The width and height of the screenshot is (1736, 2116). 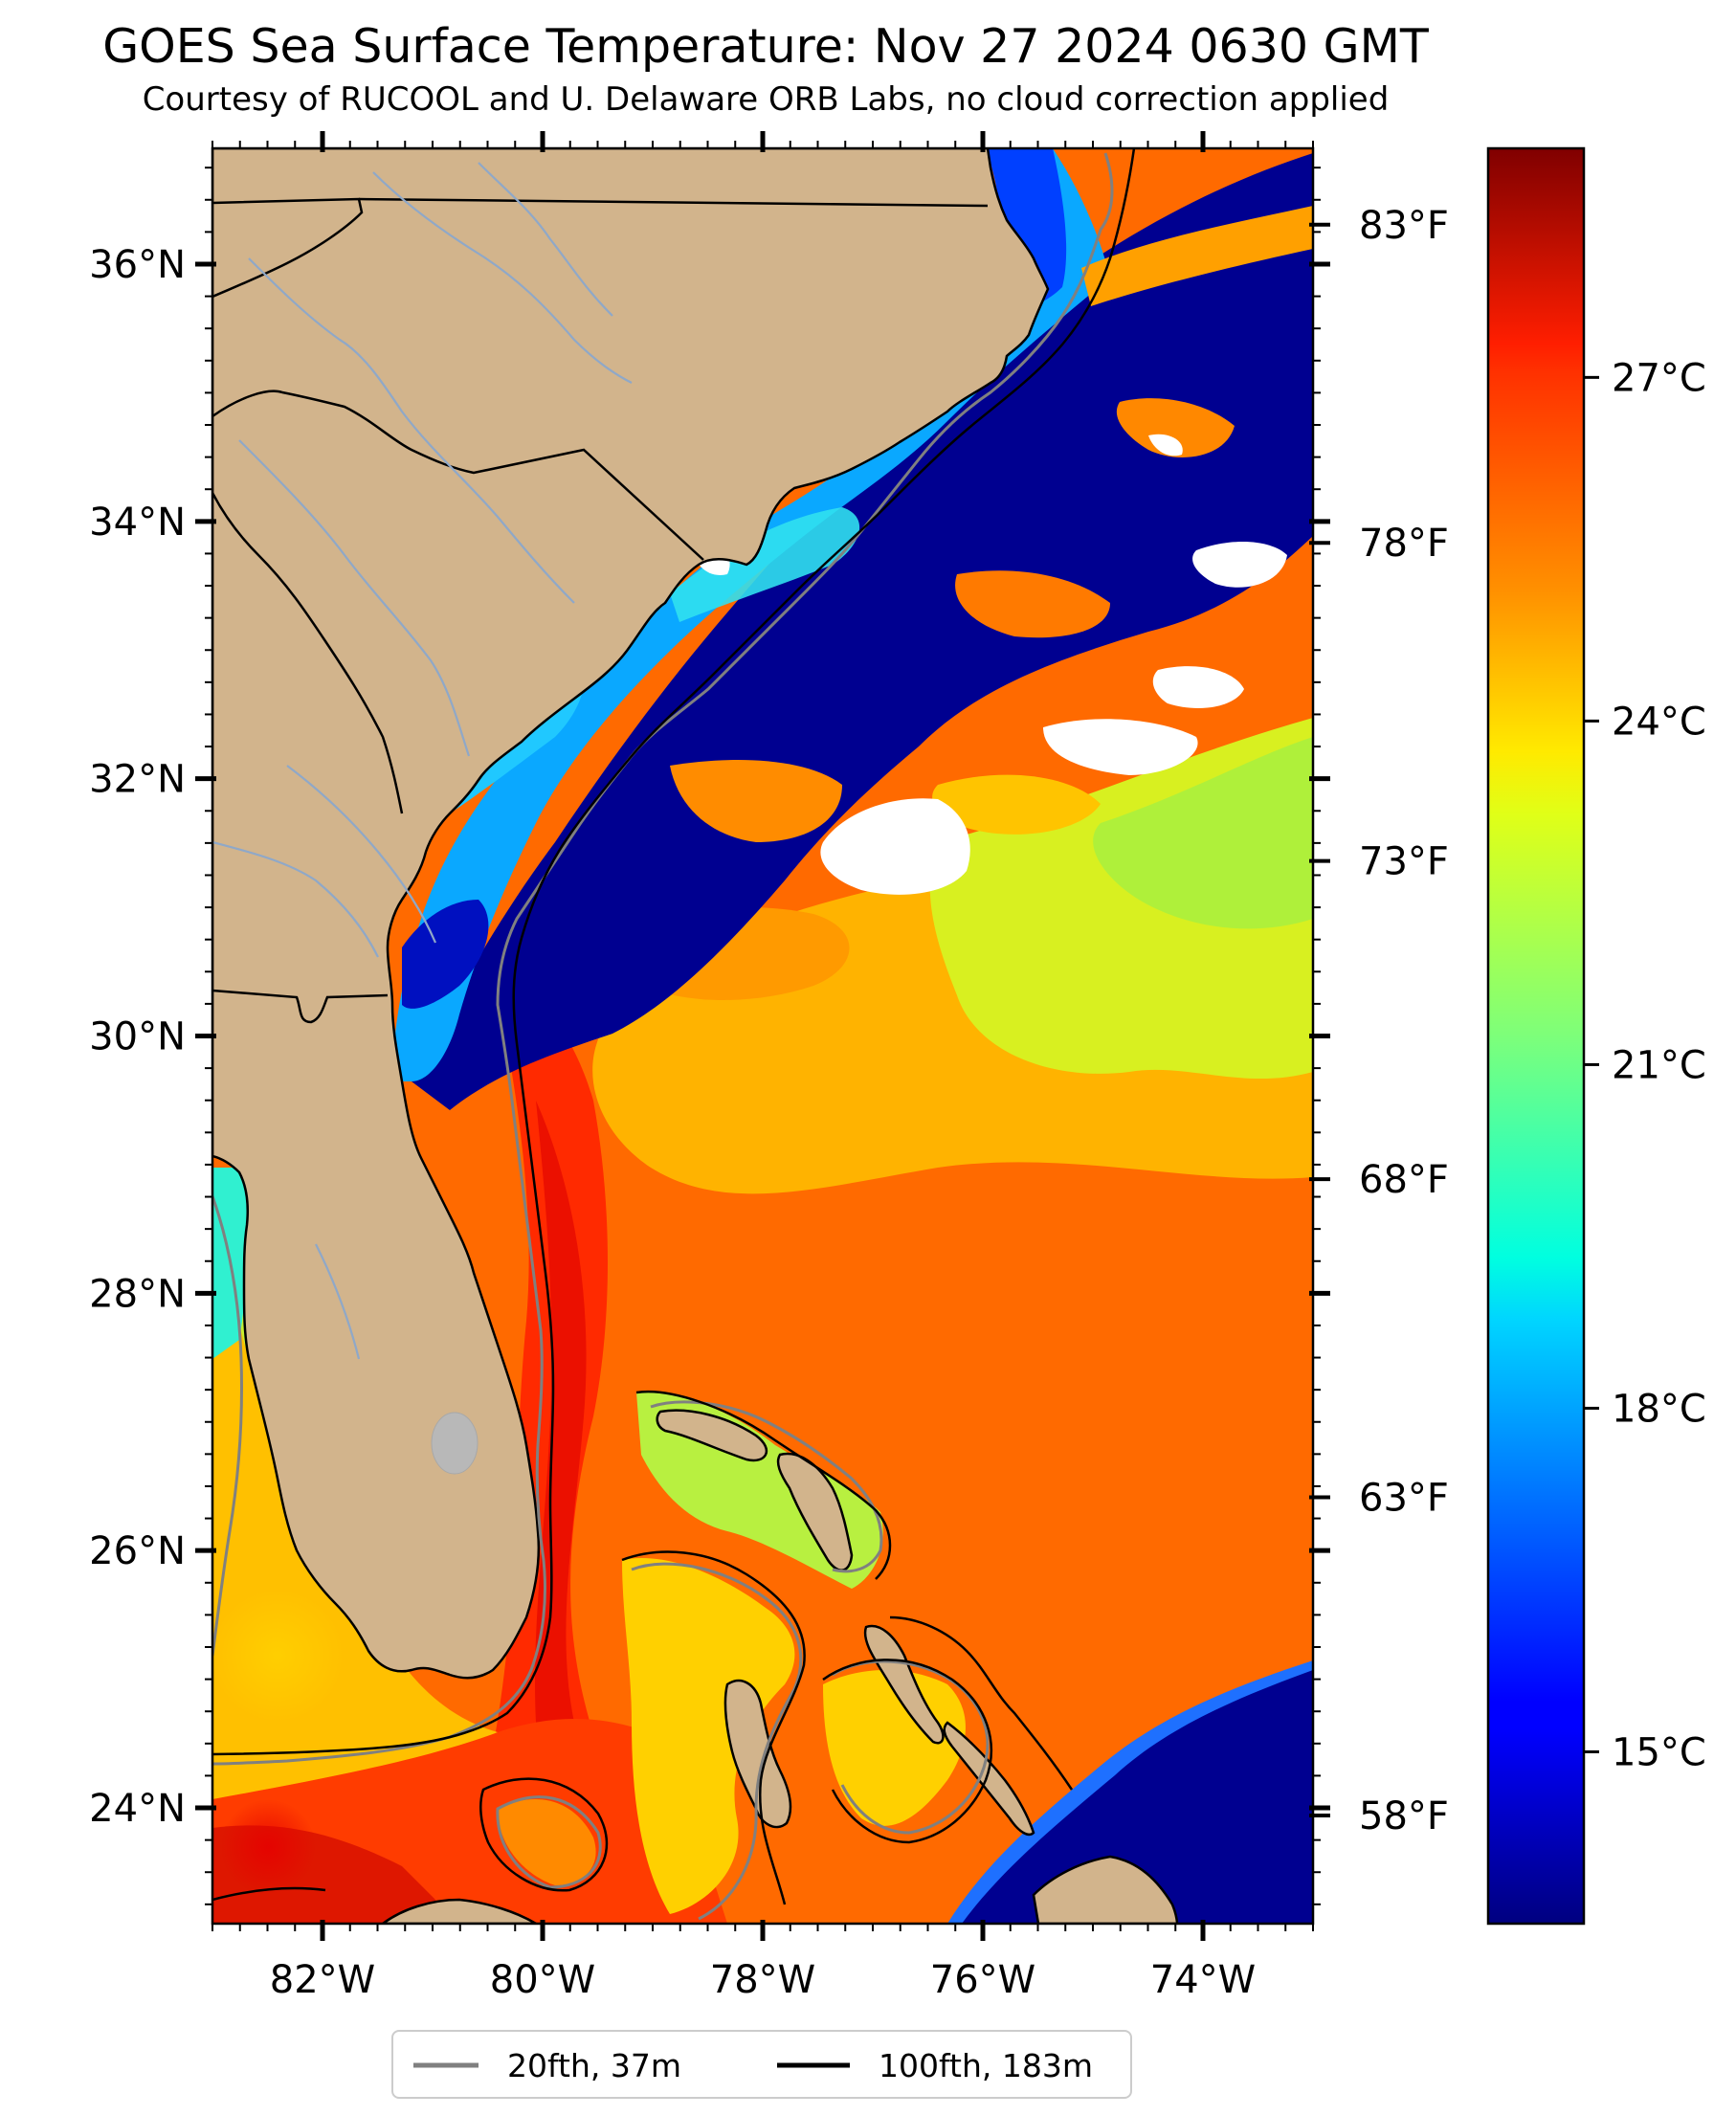 I want to click on colorbar-tick-label: 27°C, so click(x=1659, y=378).